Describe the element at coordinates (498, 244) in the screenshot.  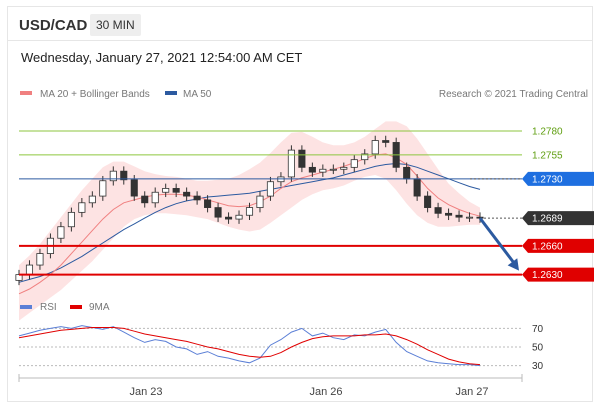
I see `forecast-arrow` at that location.